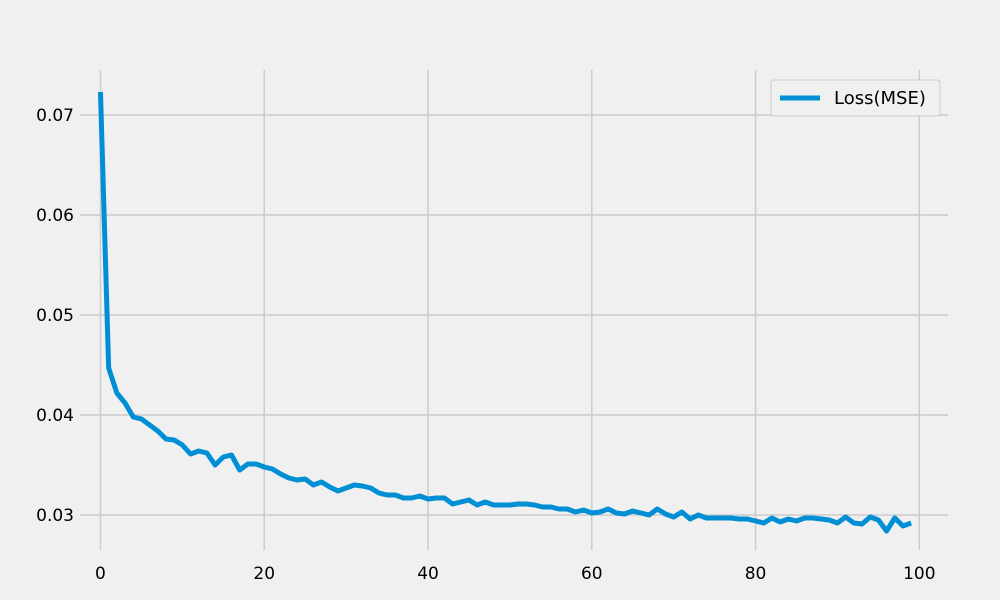 The image size is (1000, 600). Describe the element at coordinates (756, 574) in the screenshot. I see `x-tick-label: 80` at that location.